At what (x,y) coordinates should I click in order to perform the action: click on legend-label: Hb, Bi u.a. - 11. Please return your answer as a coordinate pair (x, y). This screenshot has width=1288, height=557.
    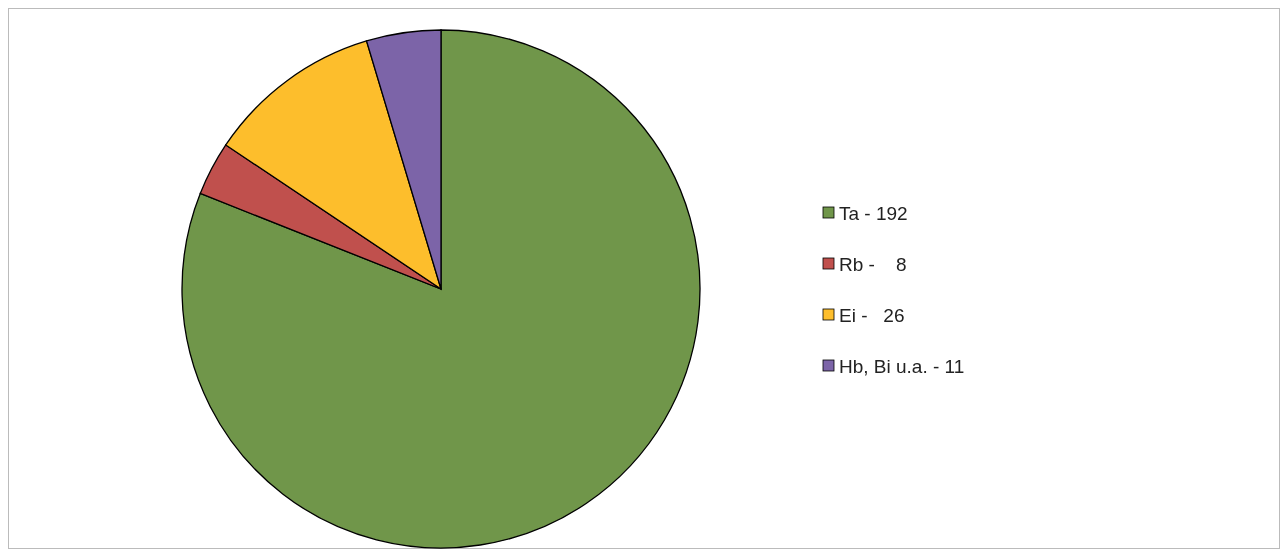
    Looking at the image, I should click on (902, 366).